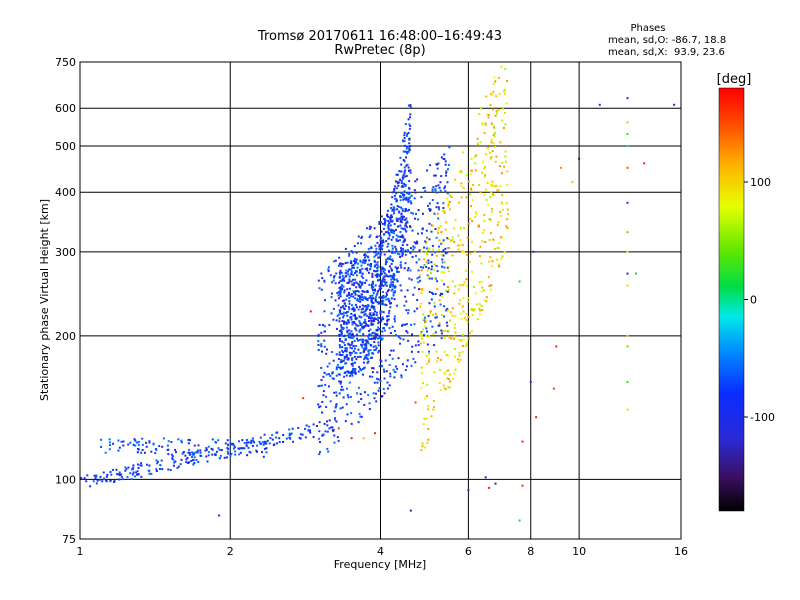 The image size is (800, 600). What do you see at coordinates (734, 79) in the screenshot?
I see `colorbar-label: [deg]` at bounding box center [734, 79].